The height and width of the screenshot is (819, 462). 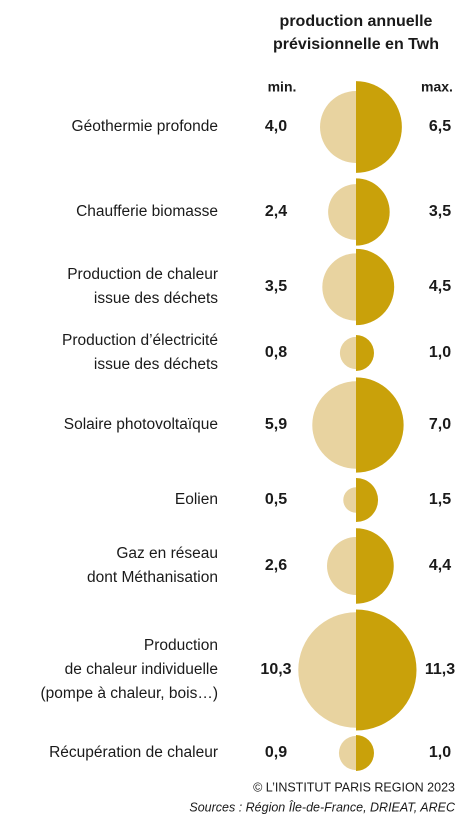 I want to click on value-label: 4,5, so click(x=440, y=286).